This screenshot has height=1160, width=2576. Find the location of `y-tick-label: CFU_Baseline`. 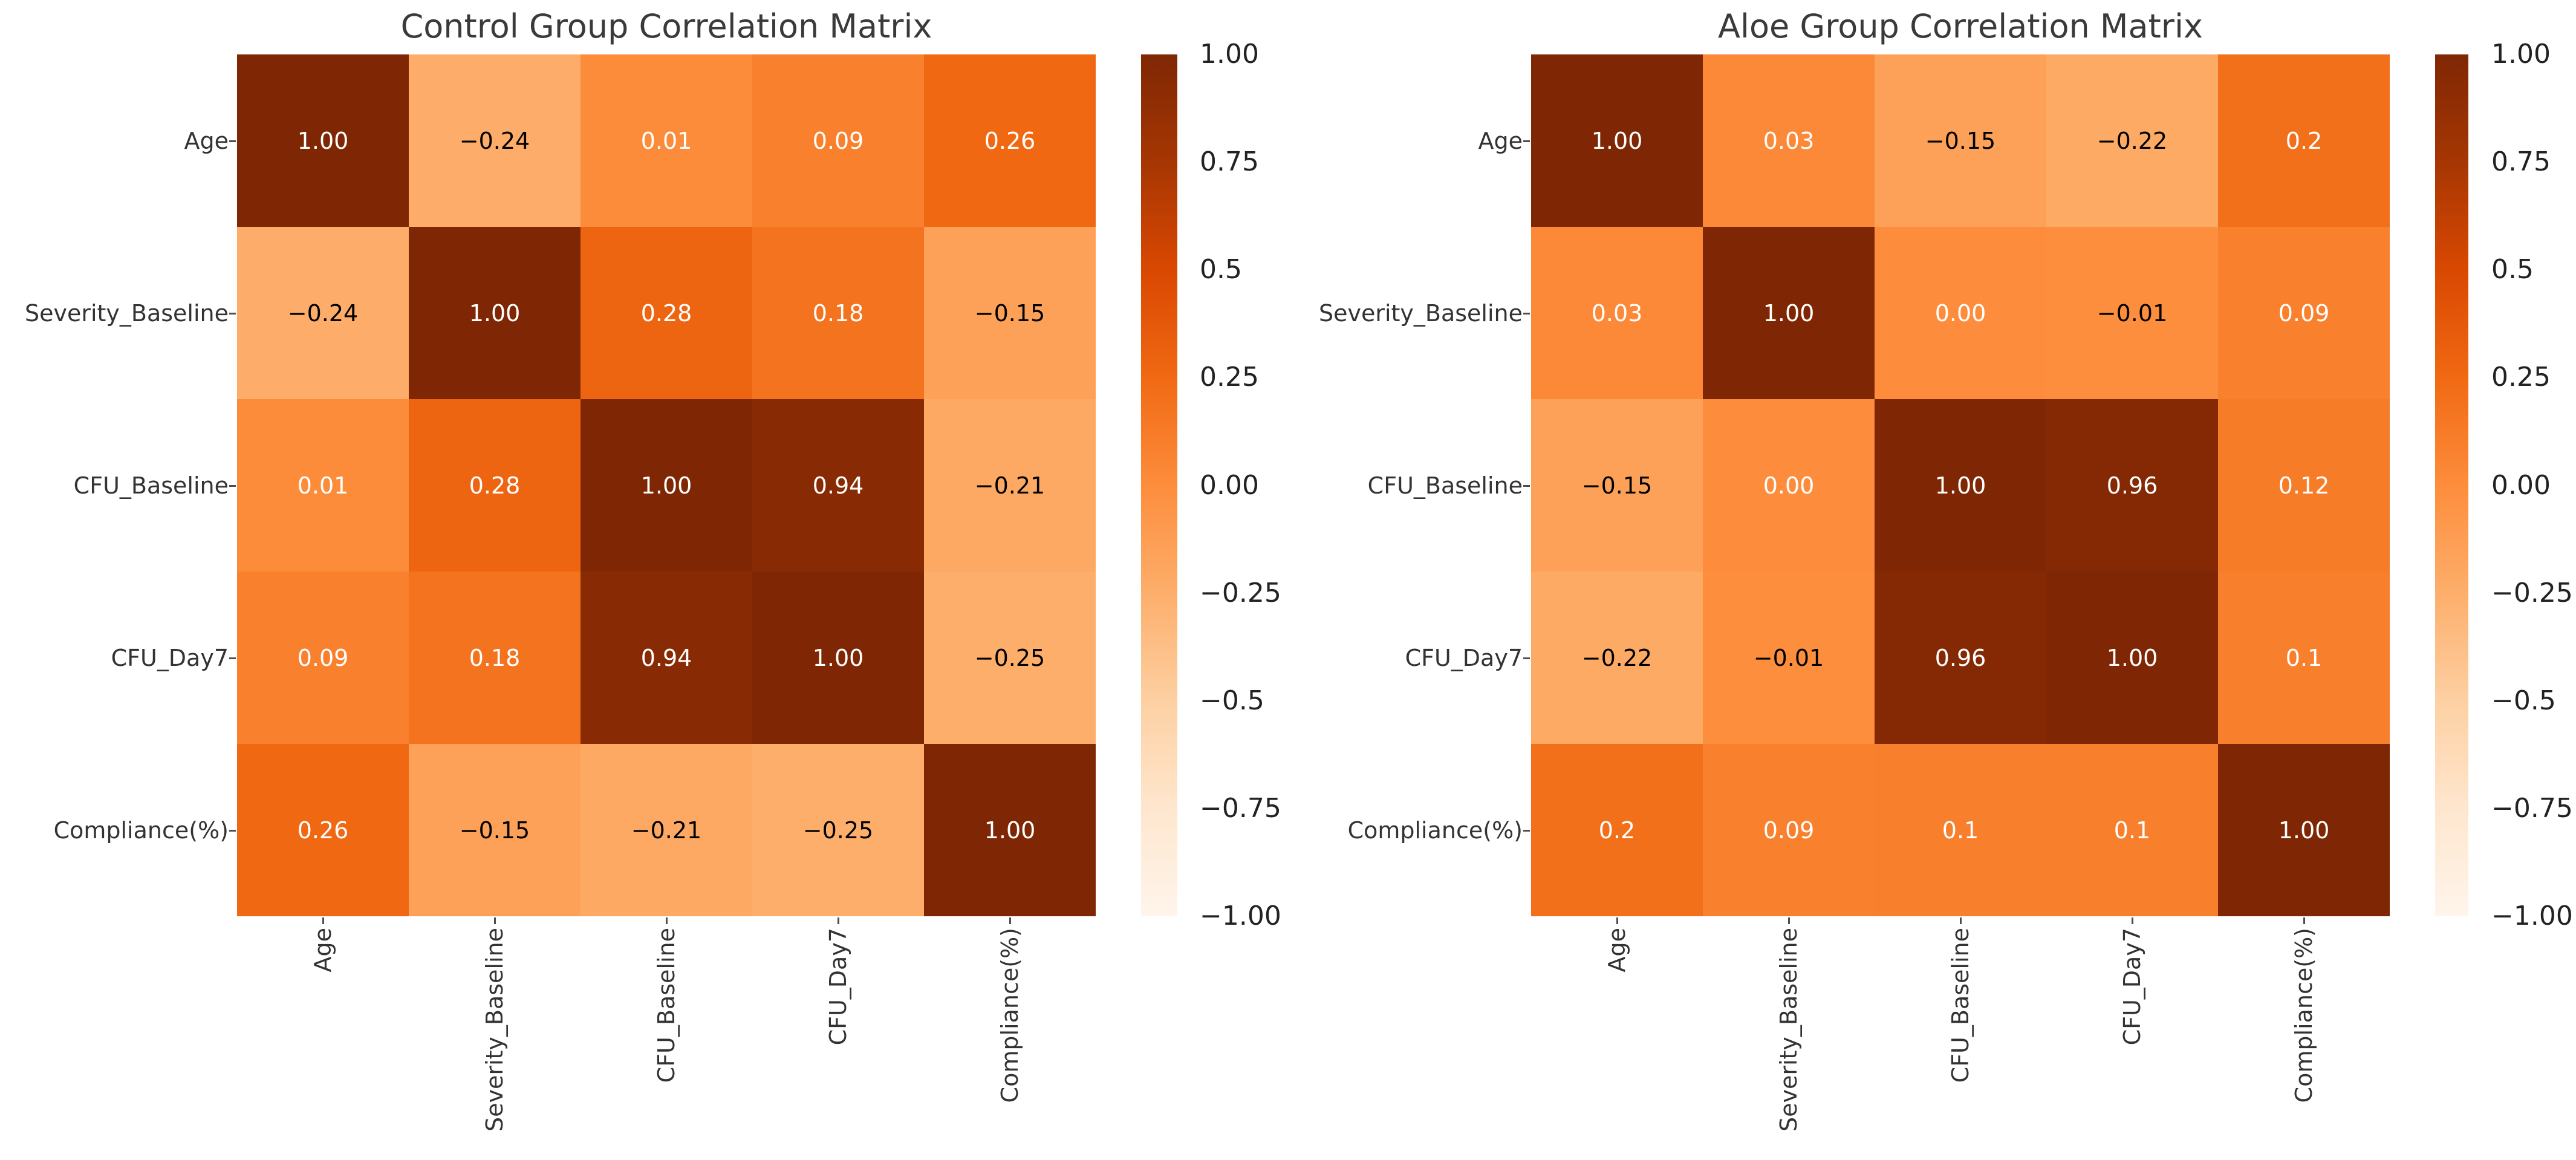

y-tick-label: CFU_Baseline is located at coordinates (1445, 486).